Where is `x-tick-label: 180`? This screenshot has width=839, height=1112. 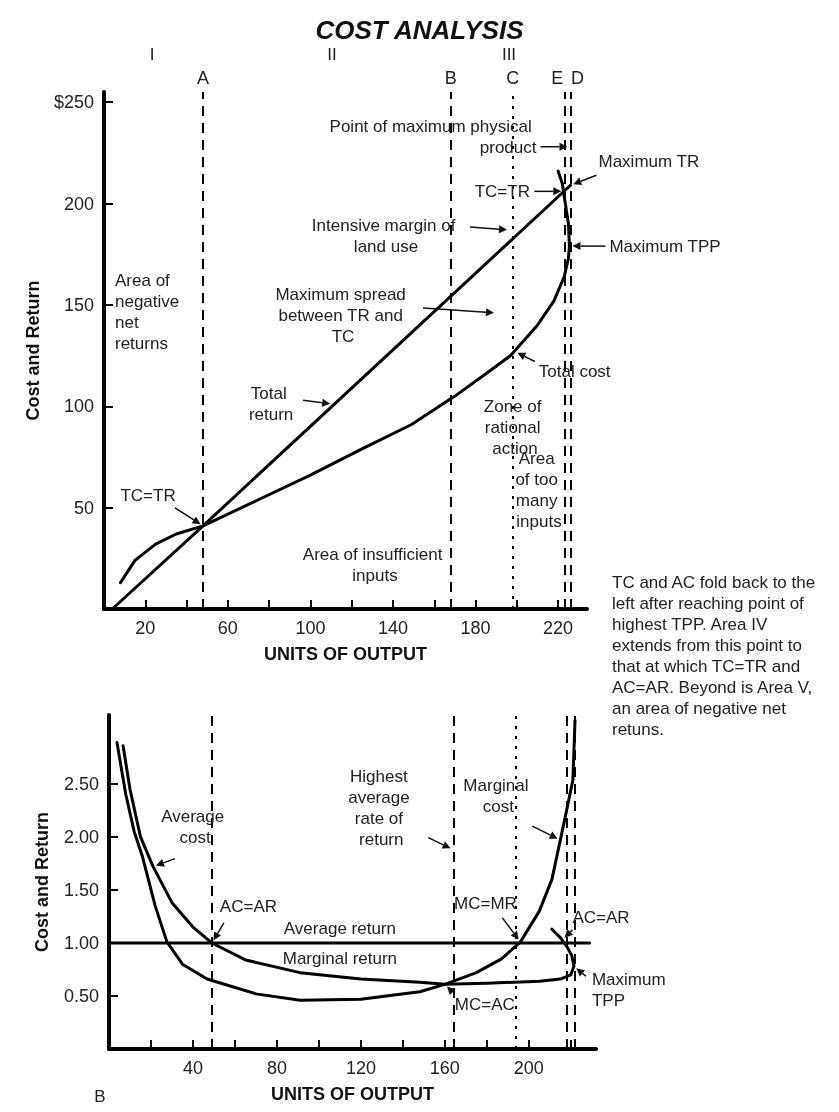
x-tick-label: 180 is located at coordinates (475, 628).